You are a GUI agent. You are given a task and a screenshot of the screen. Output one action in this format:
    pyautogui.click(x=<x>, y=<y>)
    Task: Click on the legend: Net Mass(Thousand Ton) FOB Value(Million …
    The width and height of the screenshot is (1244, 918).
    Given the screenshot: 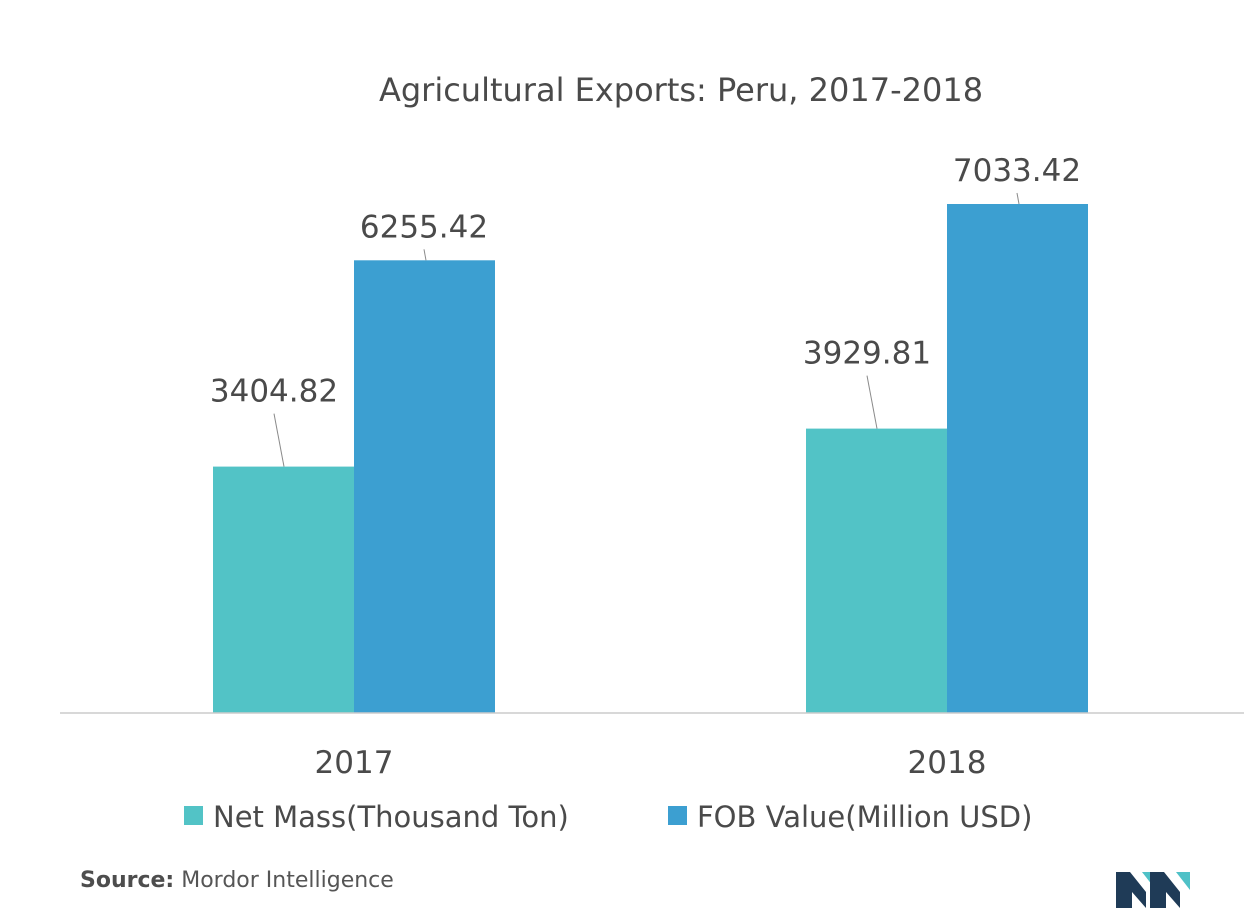 What is the action you would take?
    pyautogui.click(x=608, y=817)
    